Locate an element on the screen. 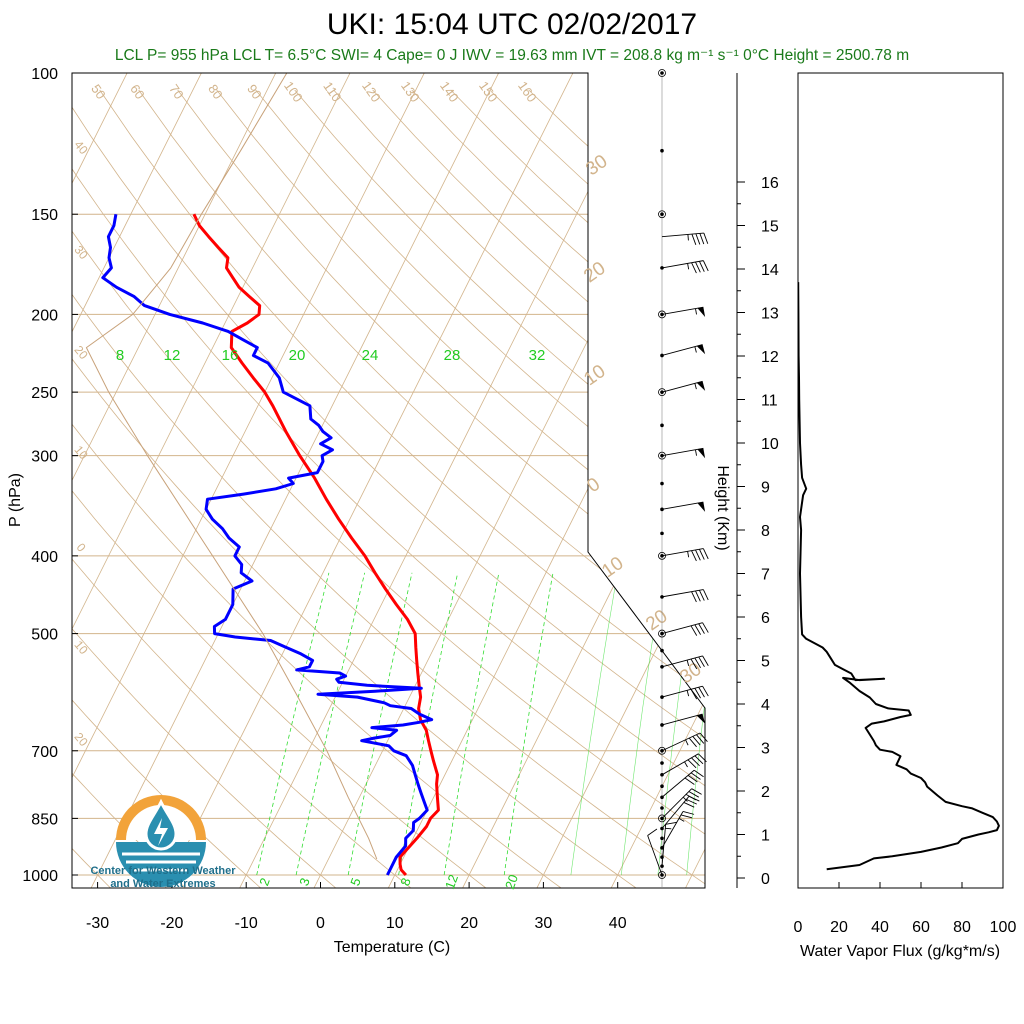 This screenshot has height=1024, width=1024. adiabat-label: 40 is located at coordinates (81, 147).